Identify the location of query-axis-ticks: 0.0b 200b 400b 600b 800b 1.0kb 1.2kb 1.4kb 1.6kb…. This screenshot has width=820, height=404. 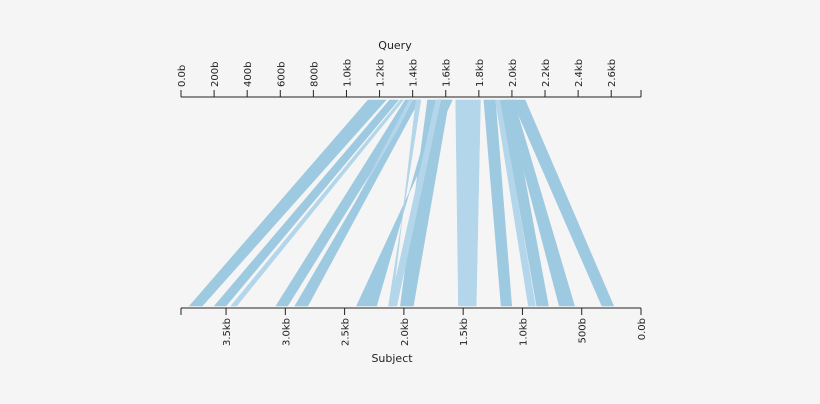
(397, 78).